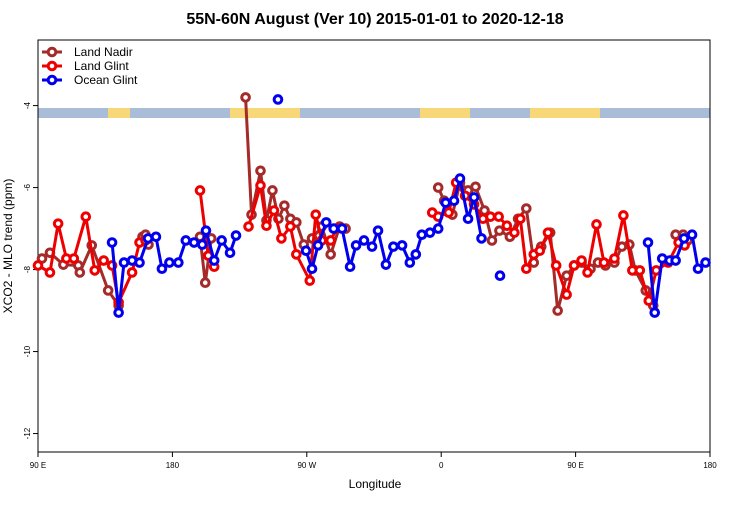  What do you see at coordinates (103, 52) in the screenshot?
I see `legend-label: Land Nadir` at bounding box center [103, 52].